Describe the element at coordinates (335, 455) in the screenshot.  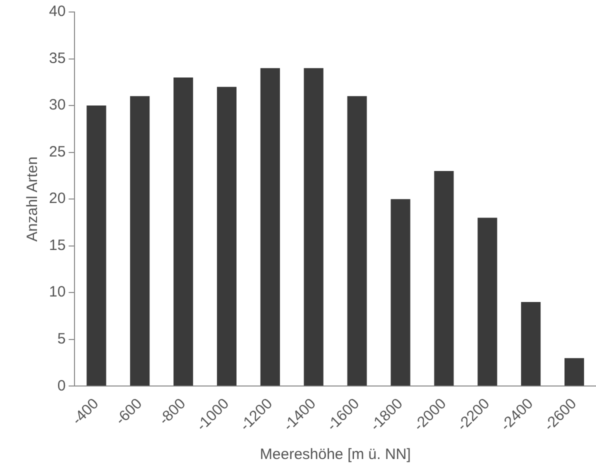
I see `x-axis-title: Meereshöhe [m ü. NN]` at that location.